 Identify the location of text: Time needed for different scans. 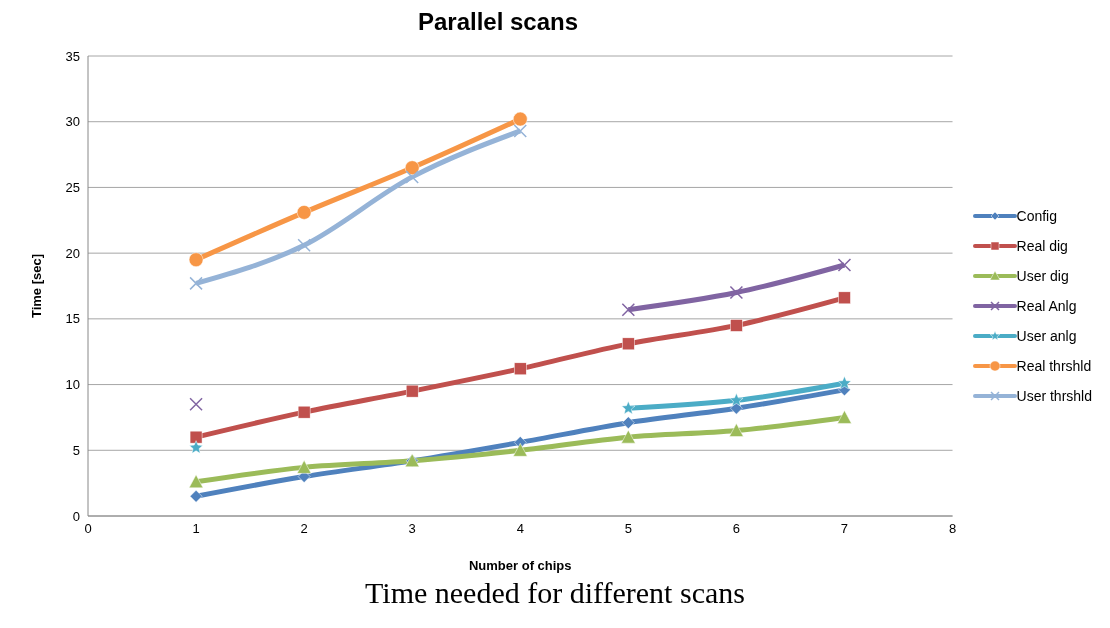
(555, 593).